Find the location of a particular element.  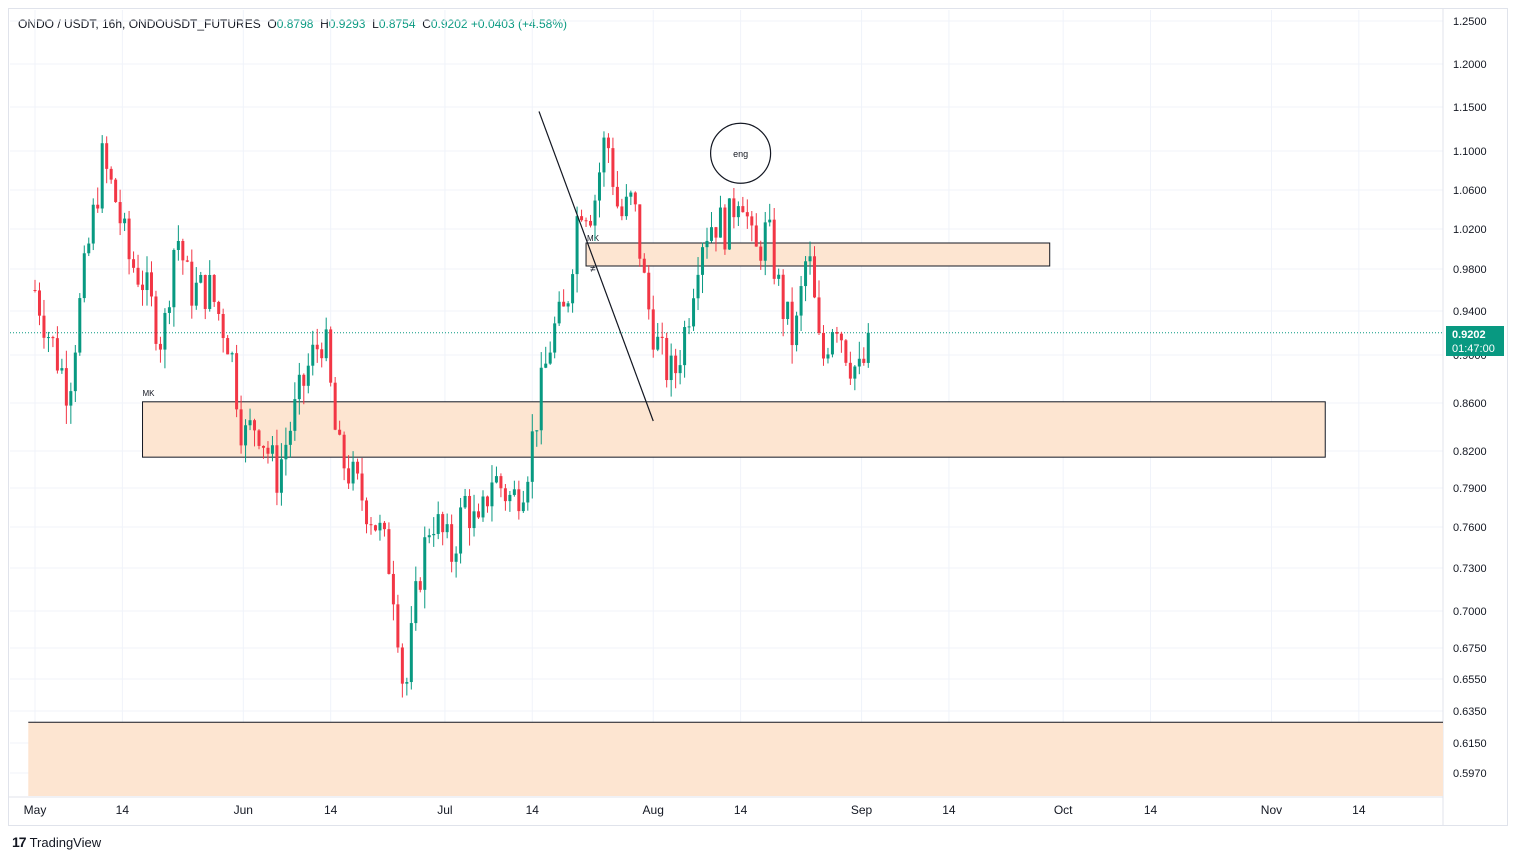

low-label: L is located at coordinates (375, 24).